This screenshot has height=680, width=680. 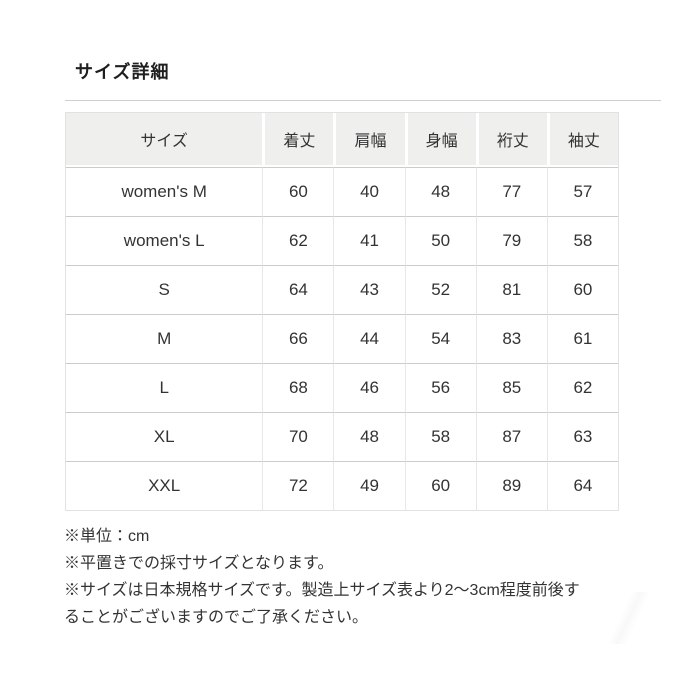 What do you see at coordinates (440, 338) in the screenshot?
I see `cell-value: 54` at bounding box center [440, 338].